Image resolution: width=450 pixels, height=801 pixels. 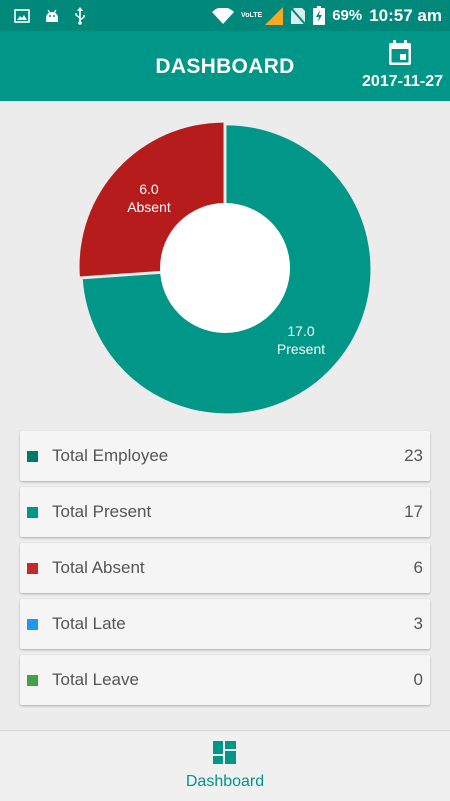 I want to click on stat-row: Total Absent 6, so click(x=225, y=568).